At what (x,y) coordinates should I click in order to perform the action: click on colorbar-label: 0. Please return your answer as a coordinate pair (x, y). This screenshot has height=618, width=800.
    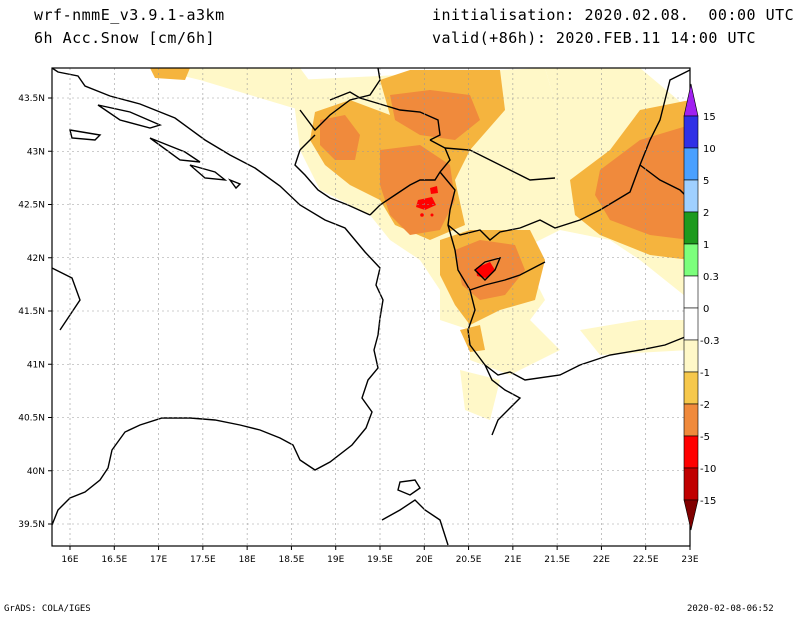
    Looking at the image, I should click on (706, 309).